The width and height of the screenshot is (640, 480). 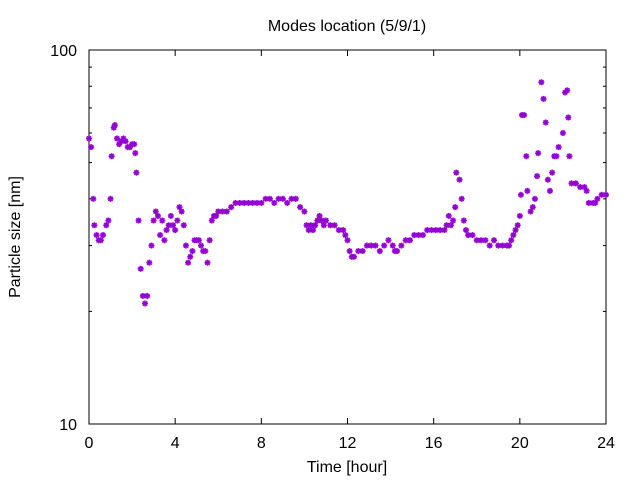 I want to click on x-tick-label: 16, so click(x=434, y=443).